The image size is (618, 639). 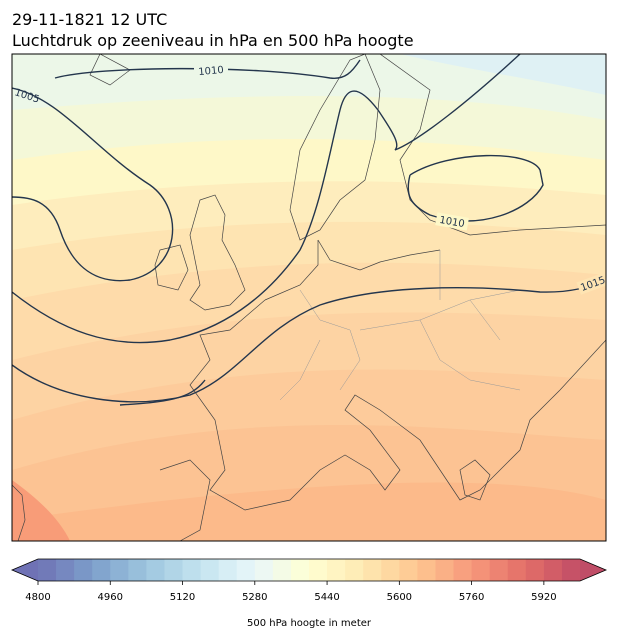 What do you see at coordinates (110, 597) in the screenshot?
I see `colorbar-tick-label: 4960` at bounding box center [110, 597].